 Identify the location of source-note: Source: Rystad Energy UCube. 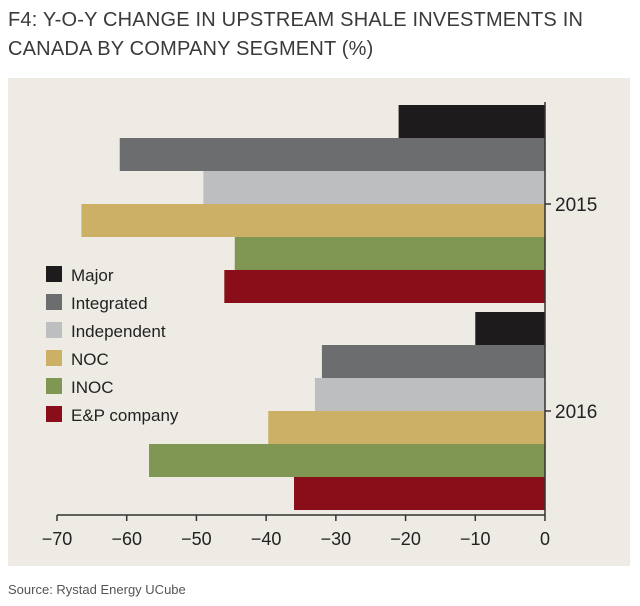
(97, 589).